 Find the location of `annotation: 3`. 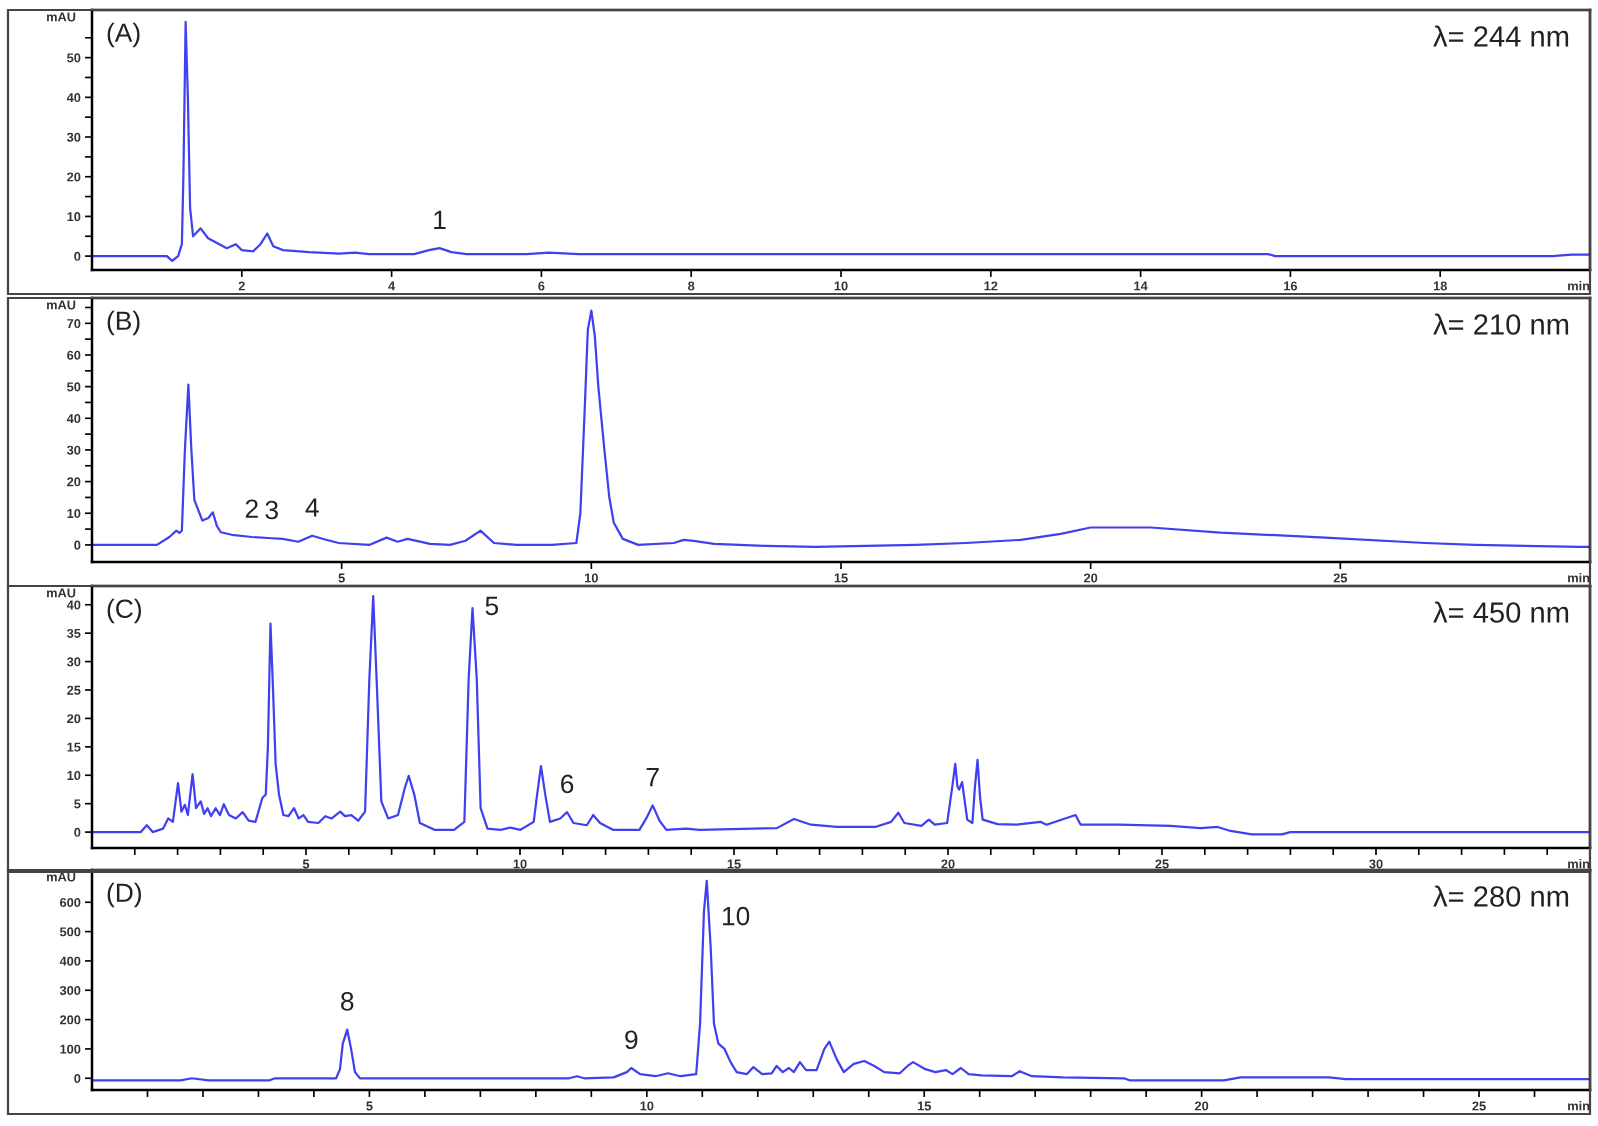

annotation: 3 is located at coordinates (271, 510).